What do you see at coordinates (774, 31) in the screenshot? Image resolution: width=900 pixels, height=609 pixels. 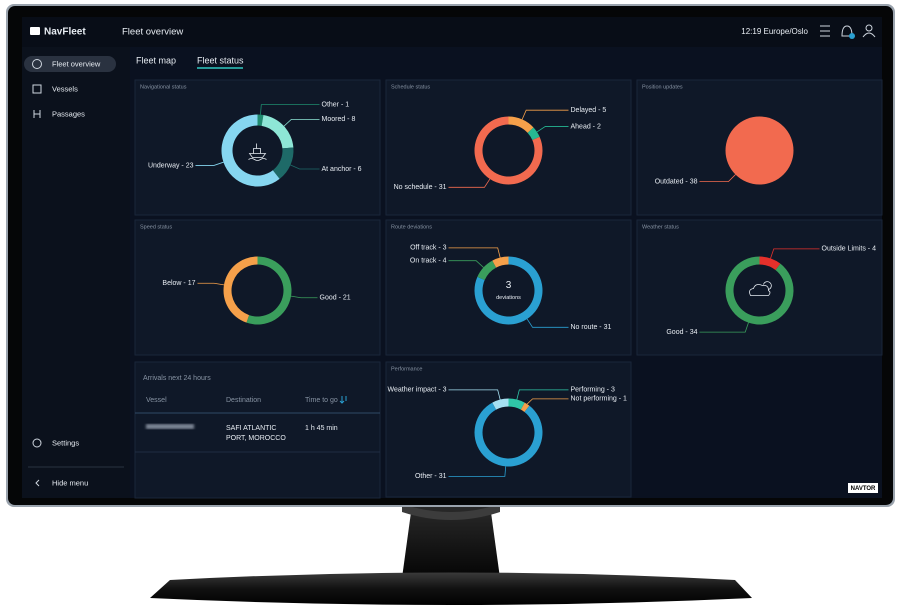 I see `clock: 12:19 Europe/Oslo` at bounding box center [774, 31].